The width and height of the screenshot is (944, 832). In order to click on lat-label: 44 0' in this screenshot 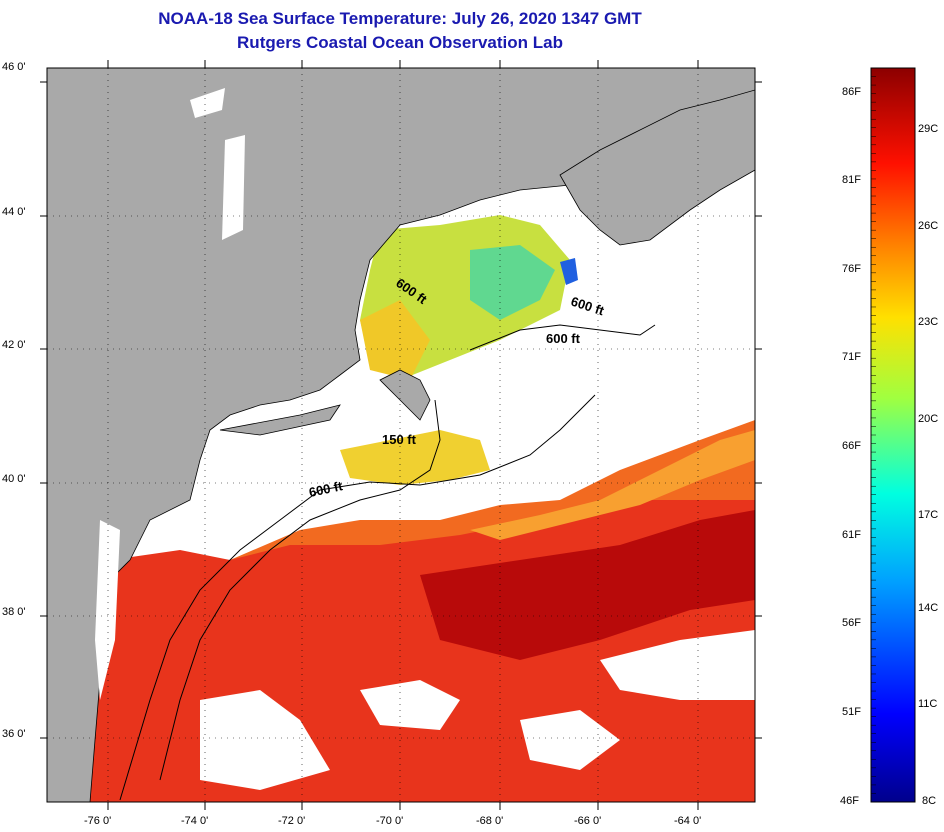, I will do `click(14, 212)`.